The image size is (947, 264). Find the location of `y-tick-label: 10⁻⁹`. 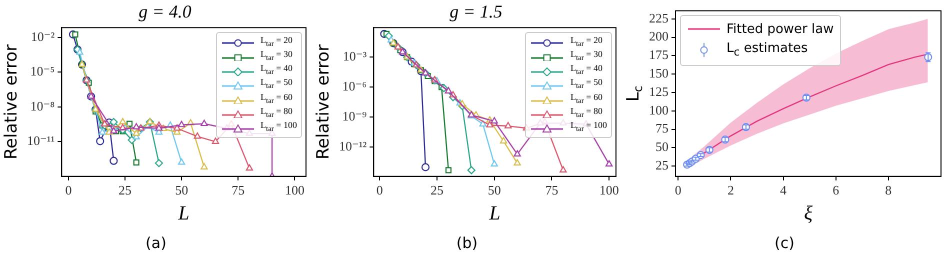

y-tick-label: 10⁻⁹ is located at coordinates (355, 116).